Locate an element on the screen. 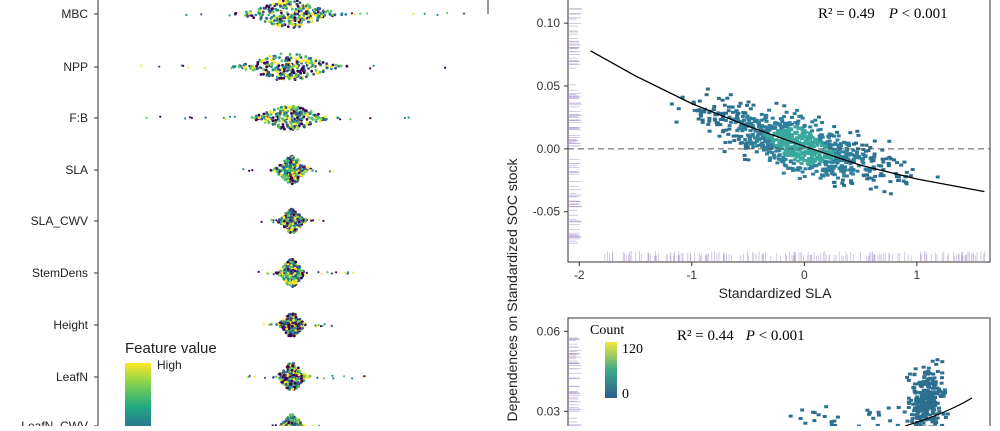 This screenshot has width=1000, height=431. legend-colorbar is located at coordinates (138, 394).